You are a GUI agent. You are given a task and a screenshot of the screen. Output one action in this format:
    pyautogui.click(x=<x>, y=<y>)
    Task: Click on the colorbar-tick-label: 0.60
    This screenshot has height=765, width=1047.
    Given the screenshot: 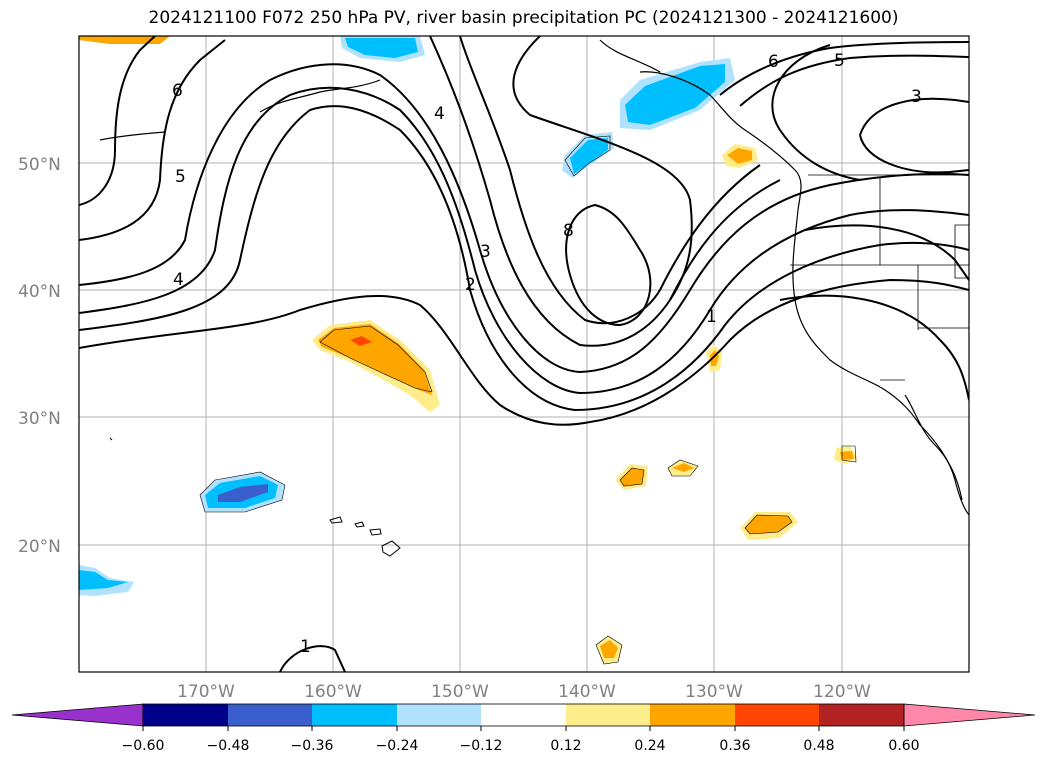 What is the action you would take?
    pyautogui.click(x=903, y=746)
    